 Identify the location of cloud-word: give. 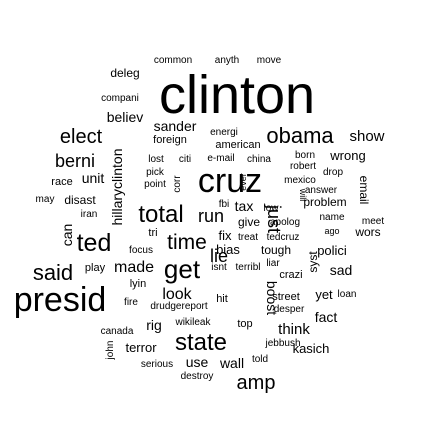
(249, 222).